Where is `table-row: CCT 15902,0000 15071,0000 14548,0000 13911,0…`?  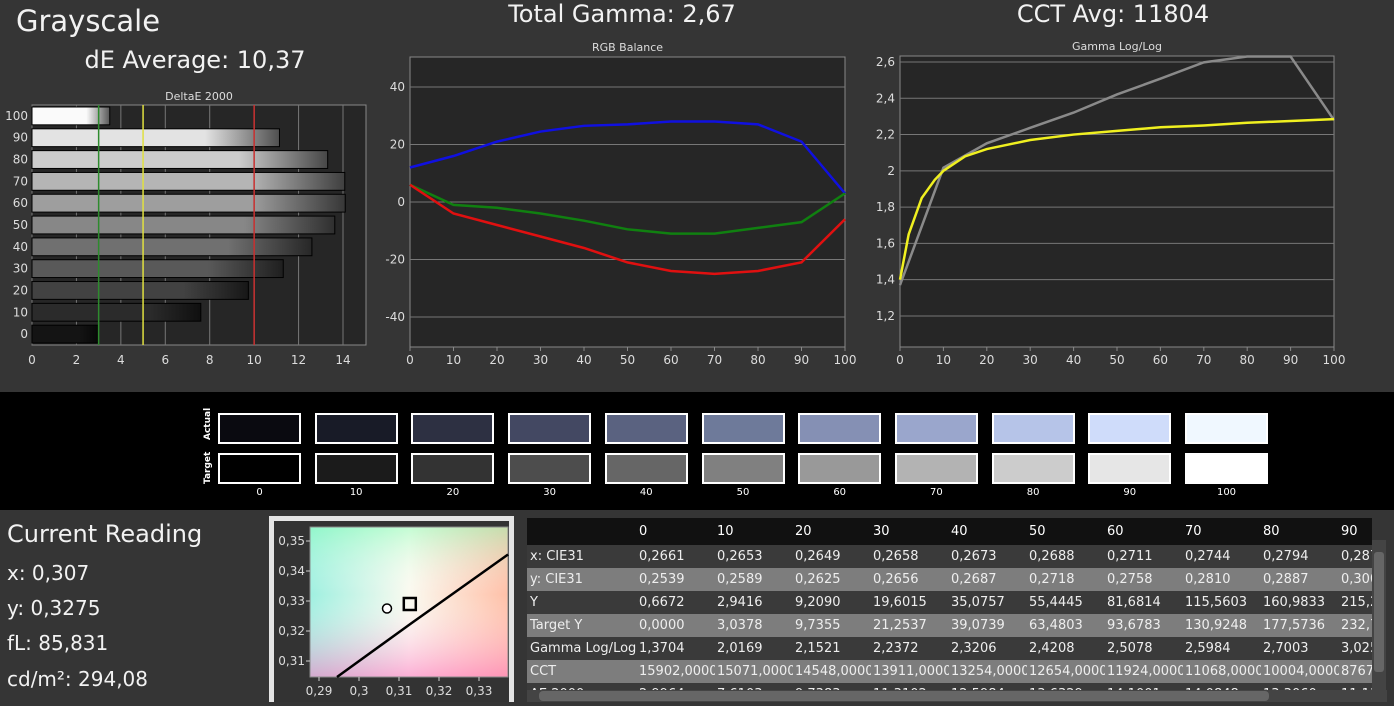 table-row: CCT 15902,0000 15071,0000 14548,0000 13911,0… is located at coordinates (949, 671).